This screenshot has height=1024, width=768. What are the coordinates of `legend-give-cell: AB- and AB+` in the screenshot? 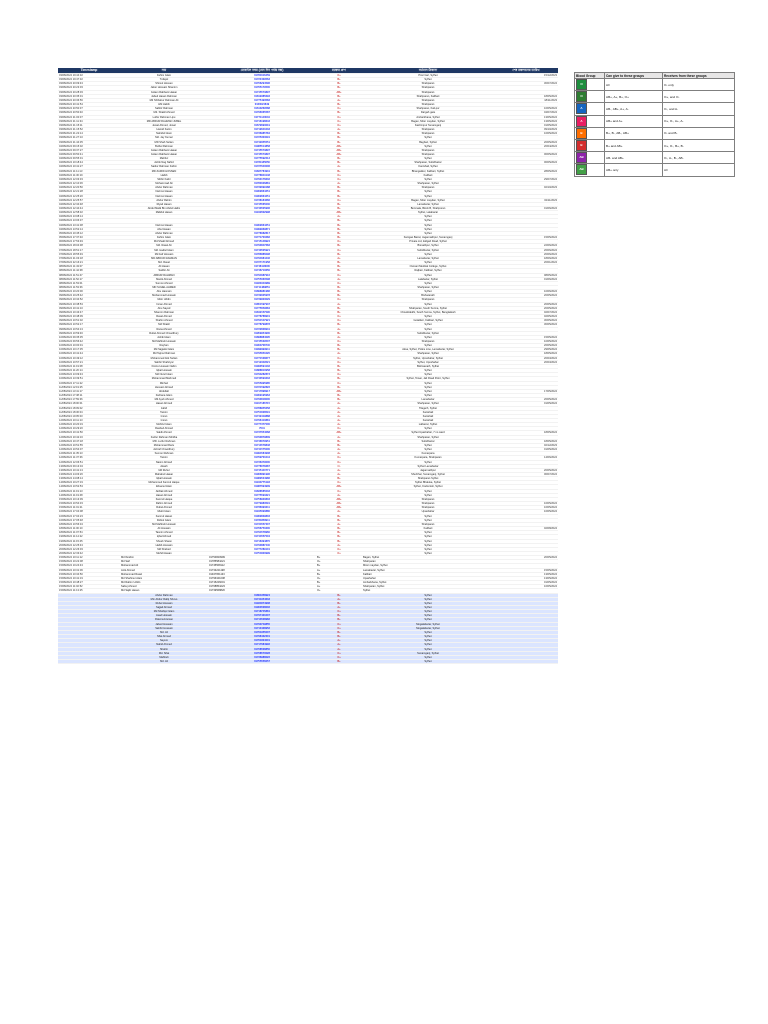 It's located at (633, 158).